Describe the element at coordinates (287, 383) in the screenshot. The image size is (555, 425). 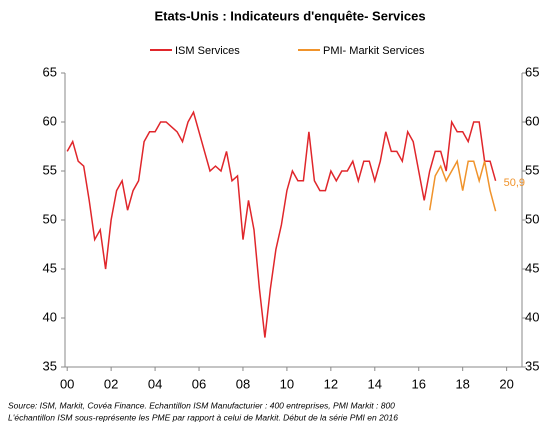
I see `x-tick-label: 10` at that location.